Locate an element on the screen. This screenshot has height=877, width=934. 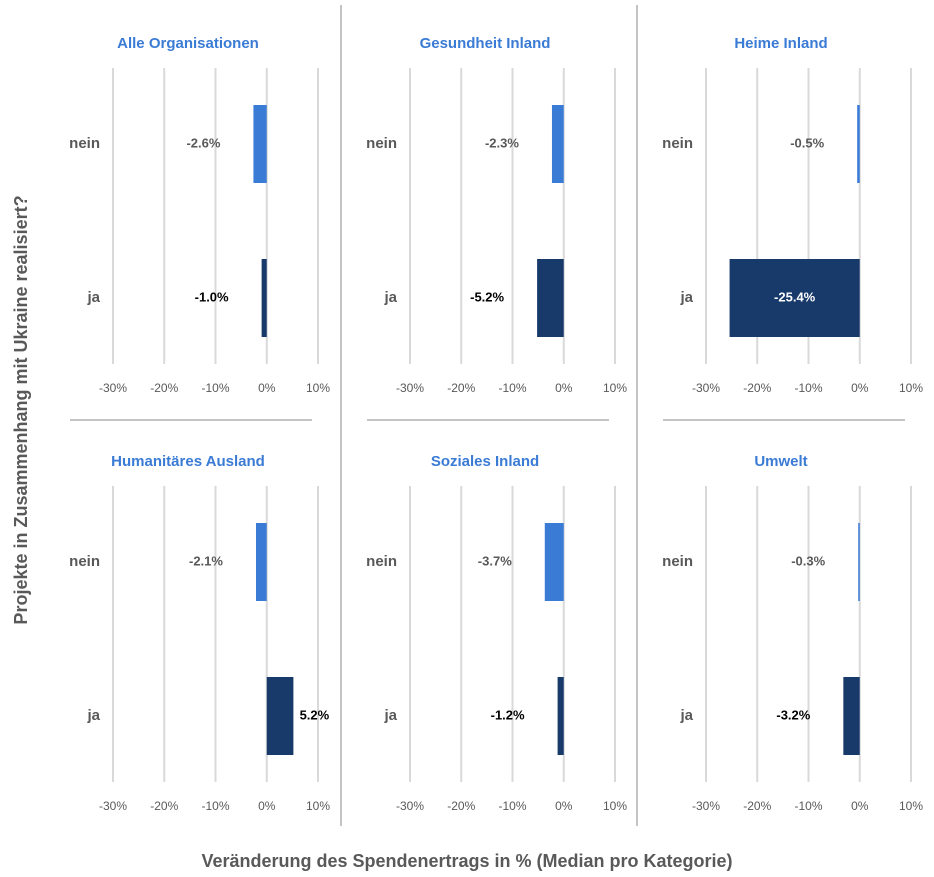
panel-title: Soziales Inland is located at coordinates (485, 461).